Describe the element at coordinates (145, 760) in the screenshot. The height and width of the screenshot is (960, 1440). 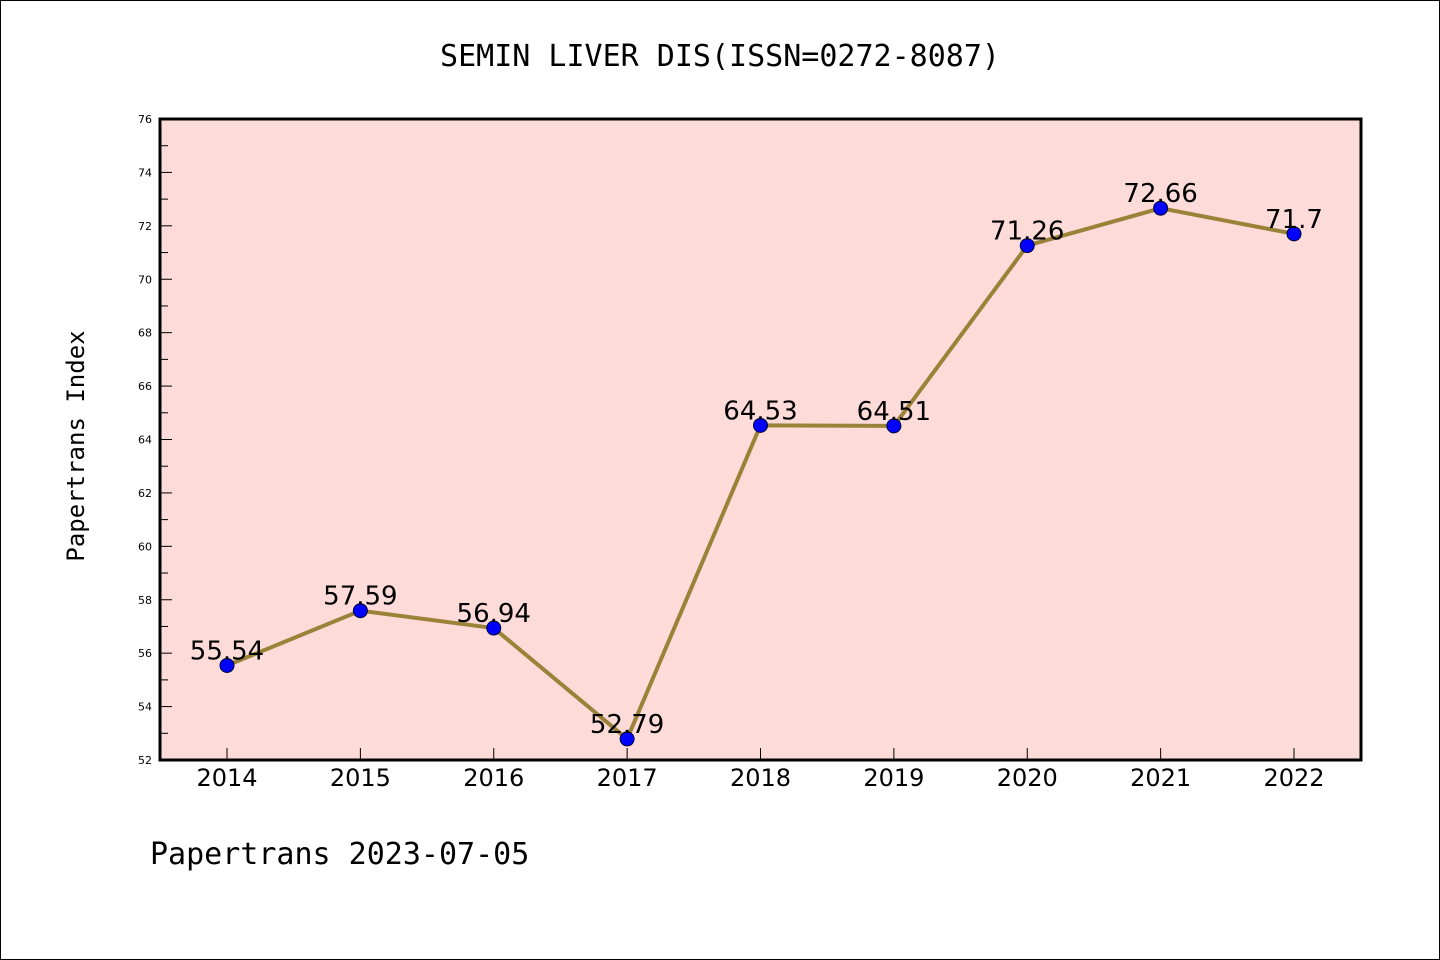
I see `y-tick-label: 52` at that location.